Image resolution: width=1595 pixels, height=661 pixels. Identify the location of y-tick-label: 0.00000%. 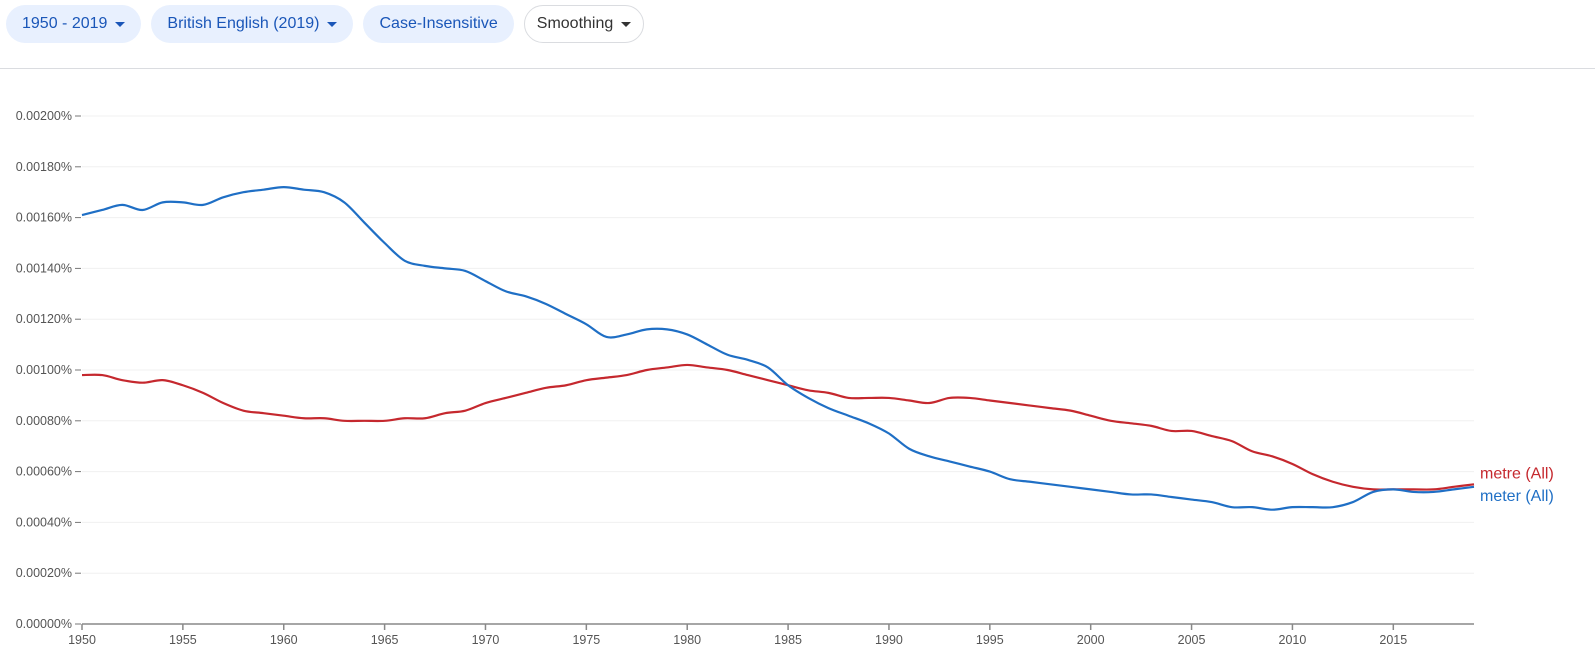
(44, 624).